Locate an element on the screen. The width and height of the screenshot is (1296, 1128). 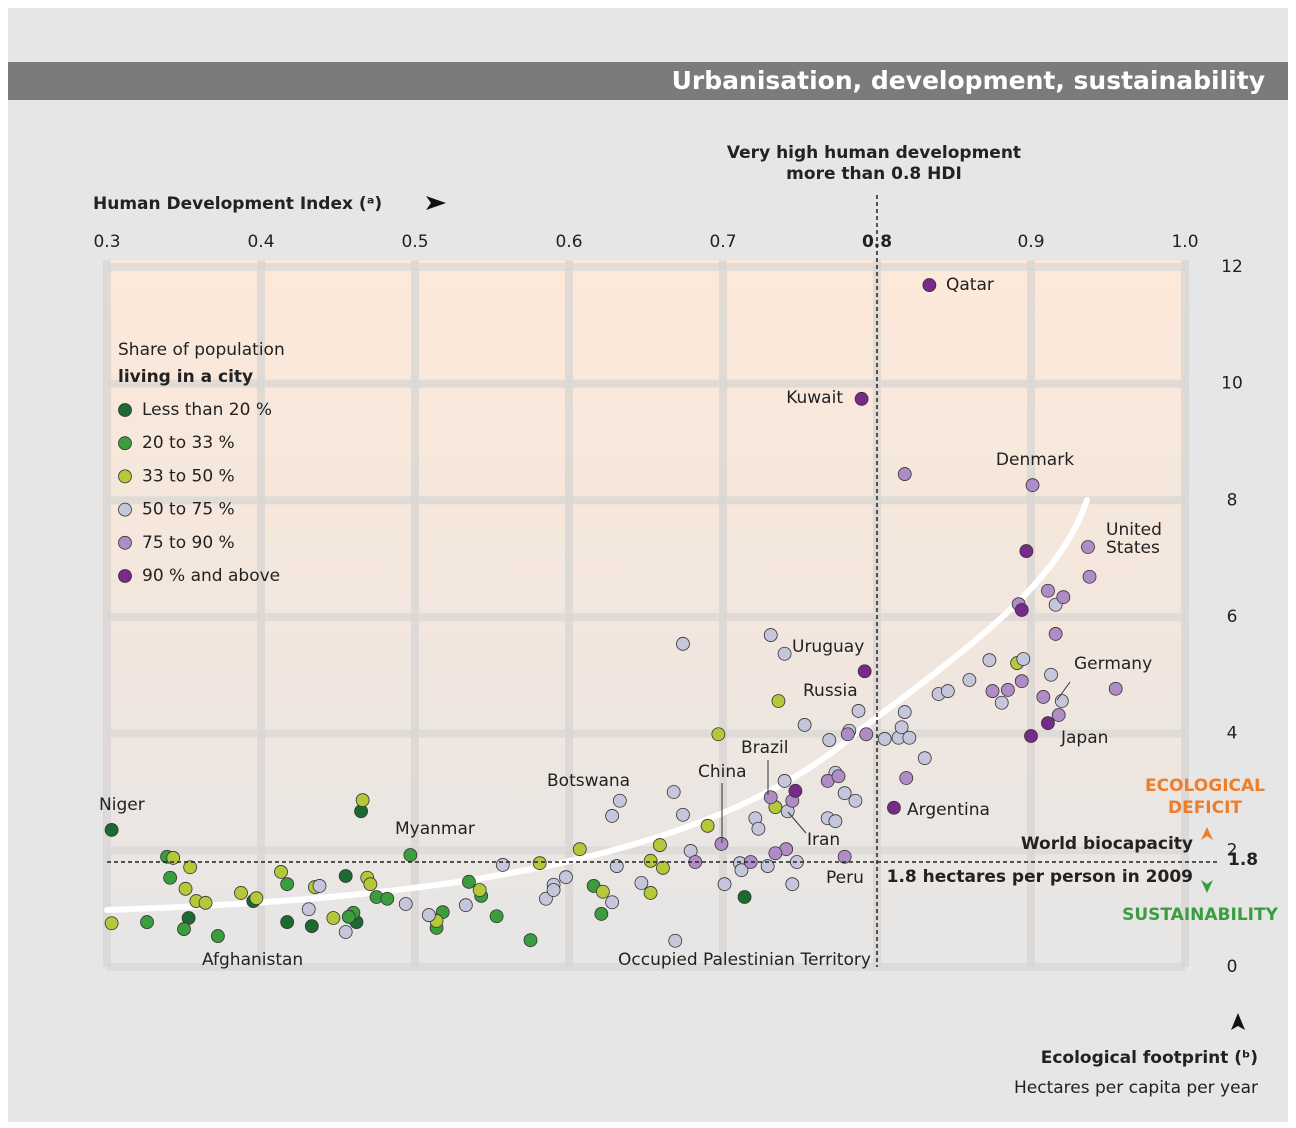
y-tick-label: 8 is located at coordinates (1232, 500).